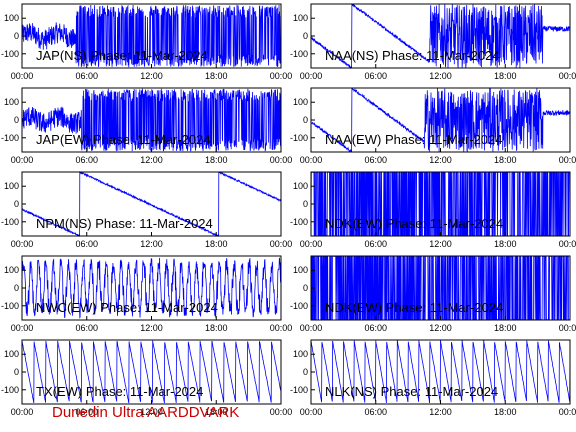 Image resolution: width=576 pixels, height=432 pixels. I want to click on panel-title: NAA(NS) Phase: 11-Mar-2024, so click(412, 55).